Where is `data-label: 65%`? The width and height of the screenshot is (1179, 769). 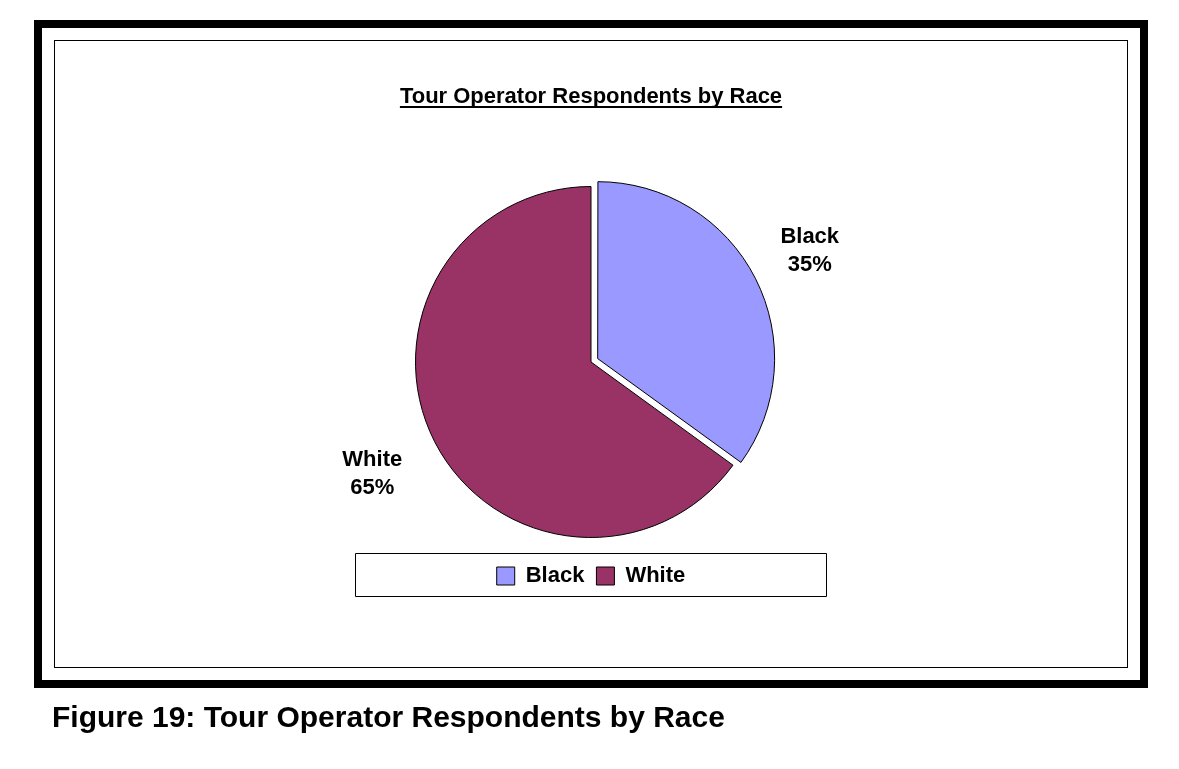
data-label: 65% is located at coordinates (372, 486).